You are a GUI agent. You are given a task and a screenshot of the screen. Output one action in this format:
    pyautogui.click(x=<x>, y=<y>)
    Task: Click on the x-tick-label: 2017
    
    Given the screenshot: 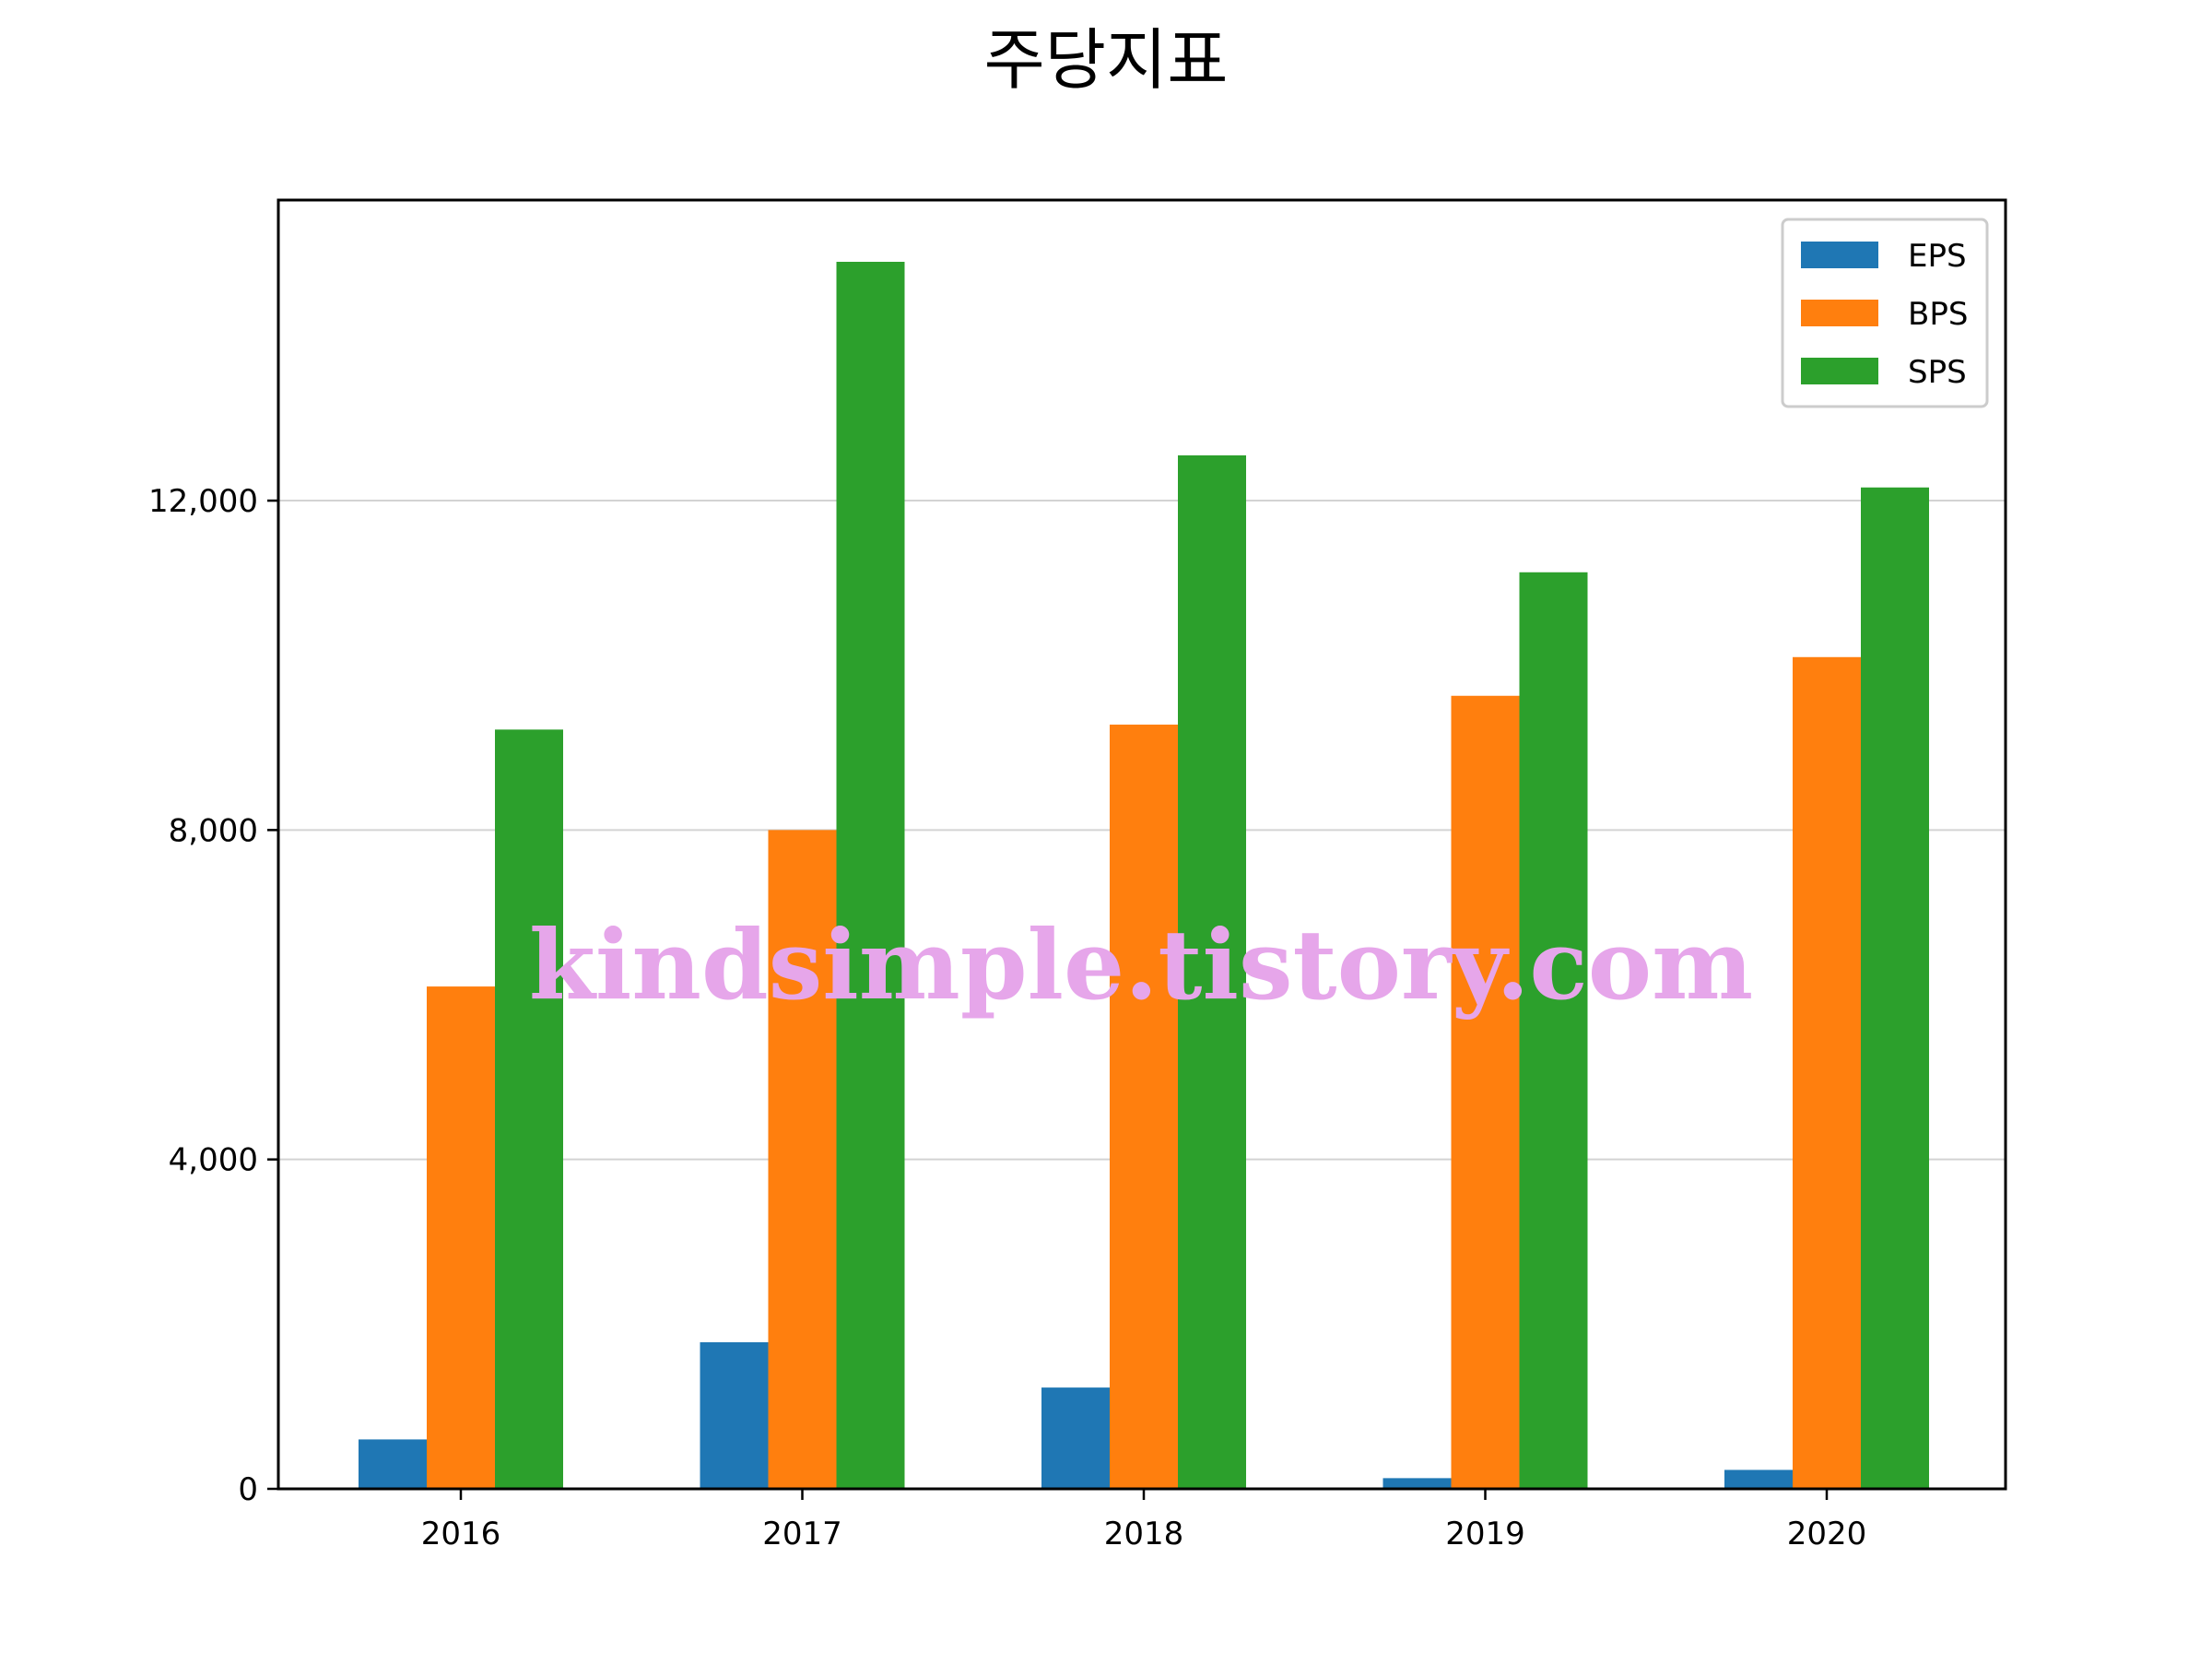 What is the action you would take?
    pyautogui.click(x=802, y=1534)
    